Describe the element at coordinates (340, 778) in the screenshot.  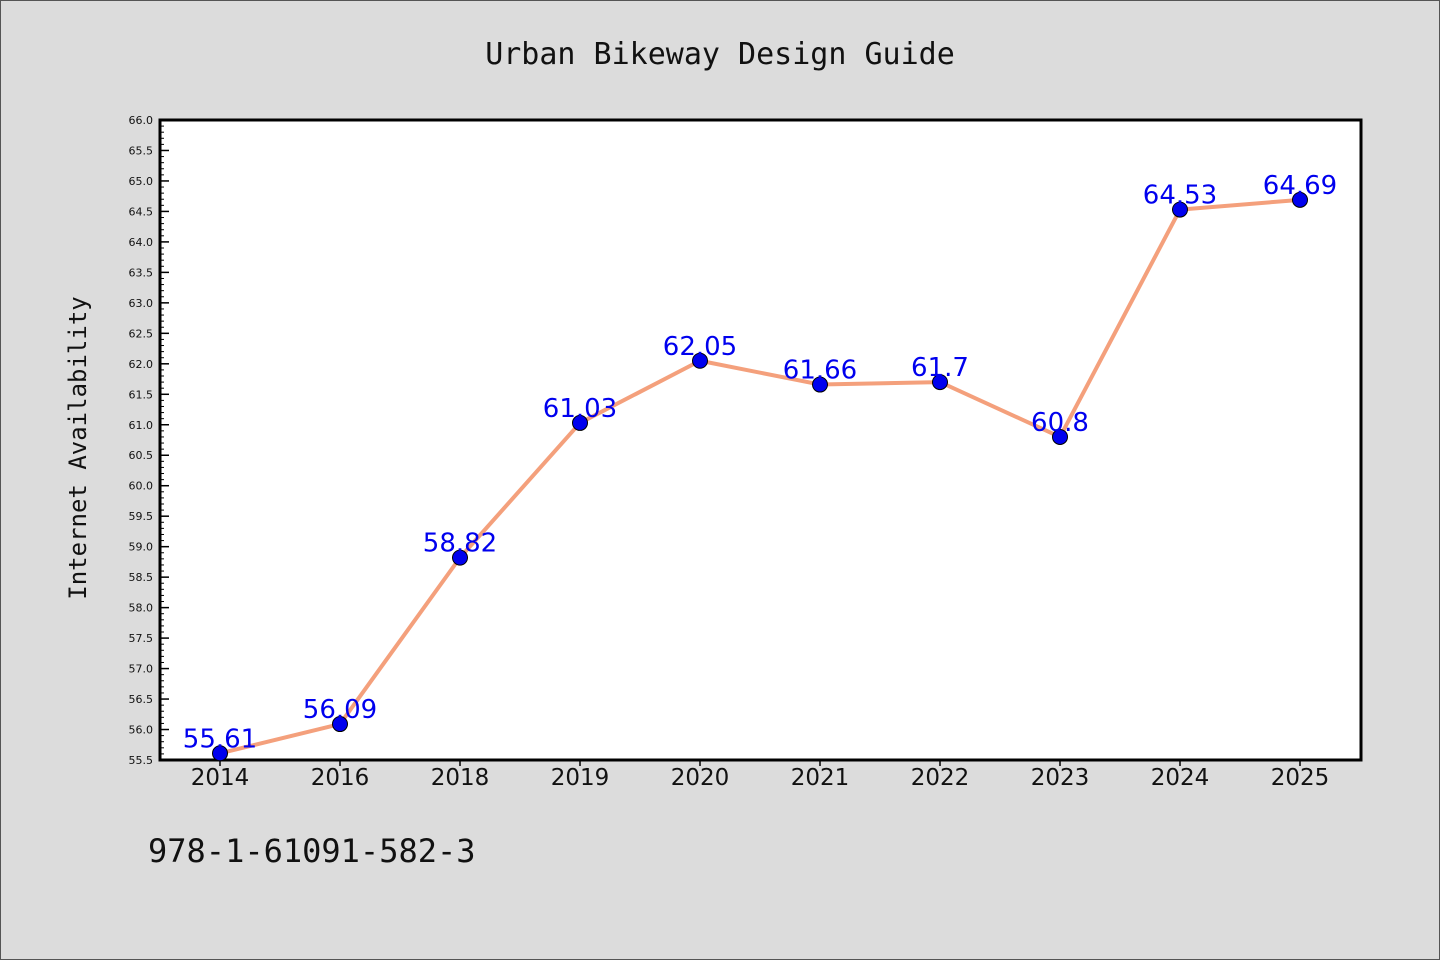
I see `x-tick-label: 2016` at that location.